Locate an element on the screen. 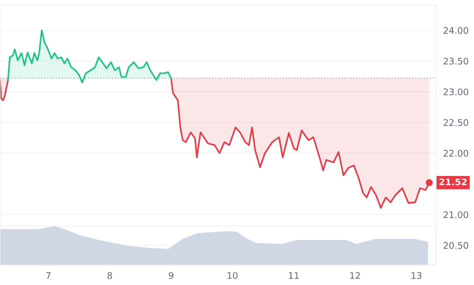 The height and width of the screenshot is (285, 474). y-tick-label: 22.50 is located at coordinates (456, 122).